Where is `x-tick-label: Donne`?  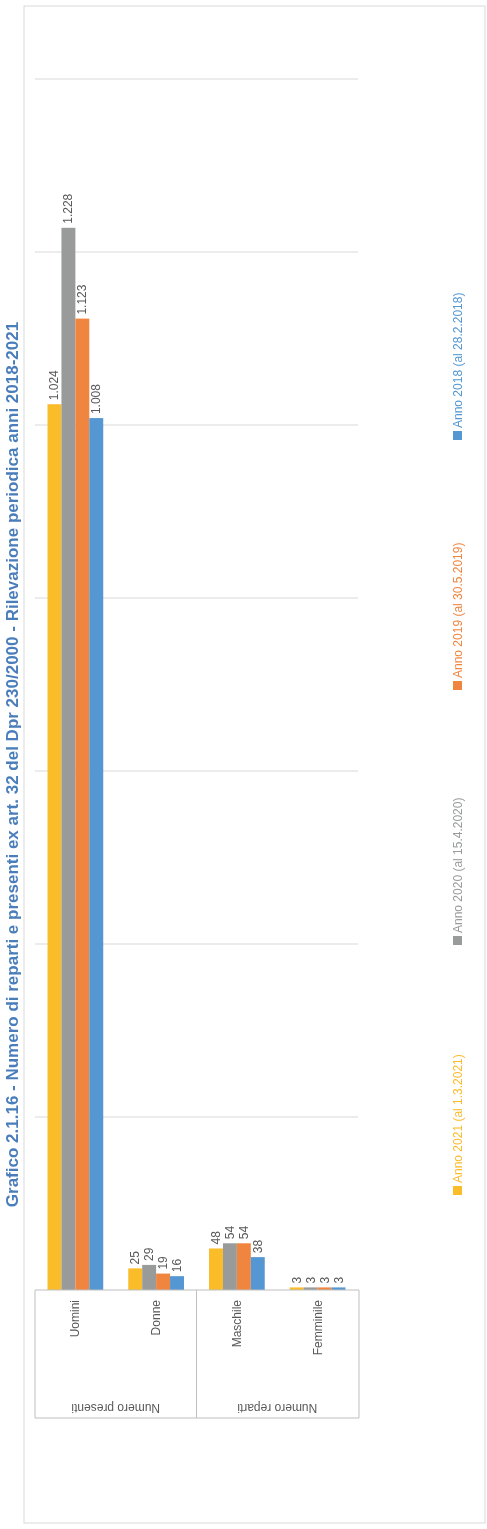 x-tick-label: Donne is located at coordinates (156, 1317).